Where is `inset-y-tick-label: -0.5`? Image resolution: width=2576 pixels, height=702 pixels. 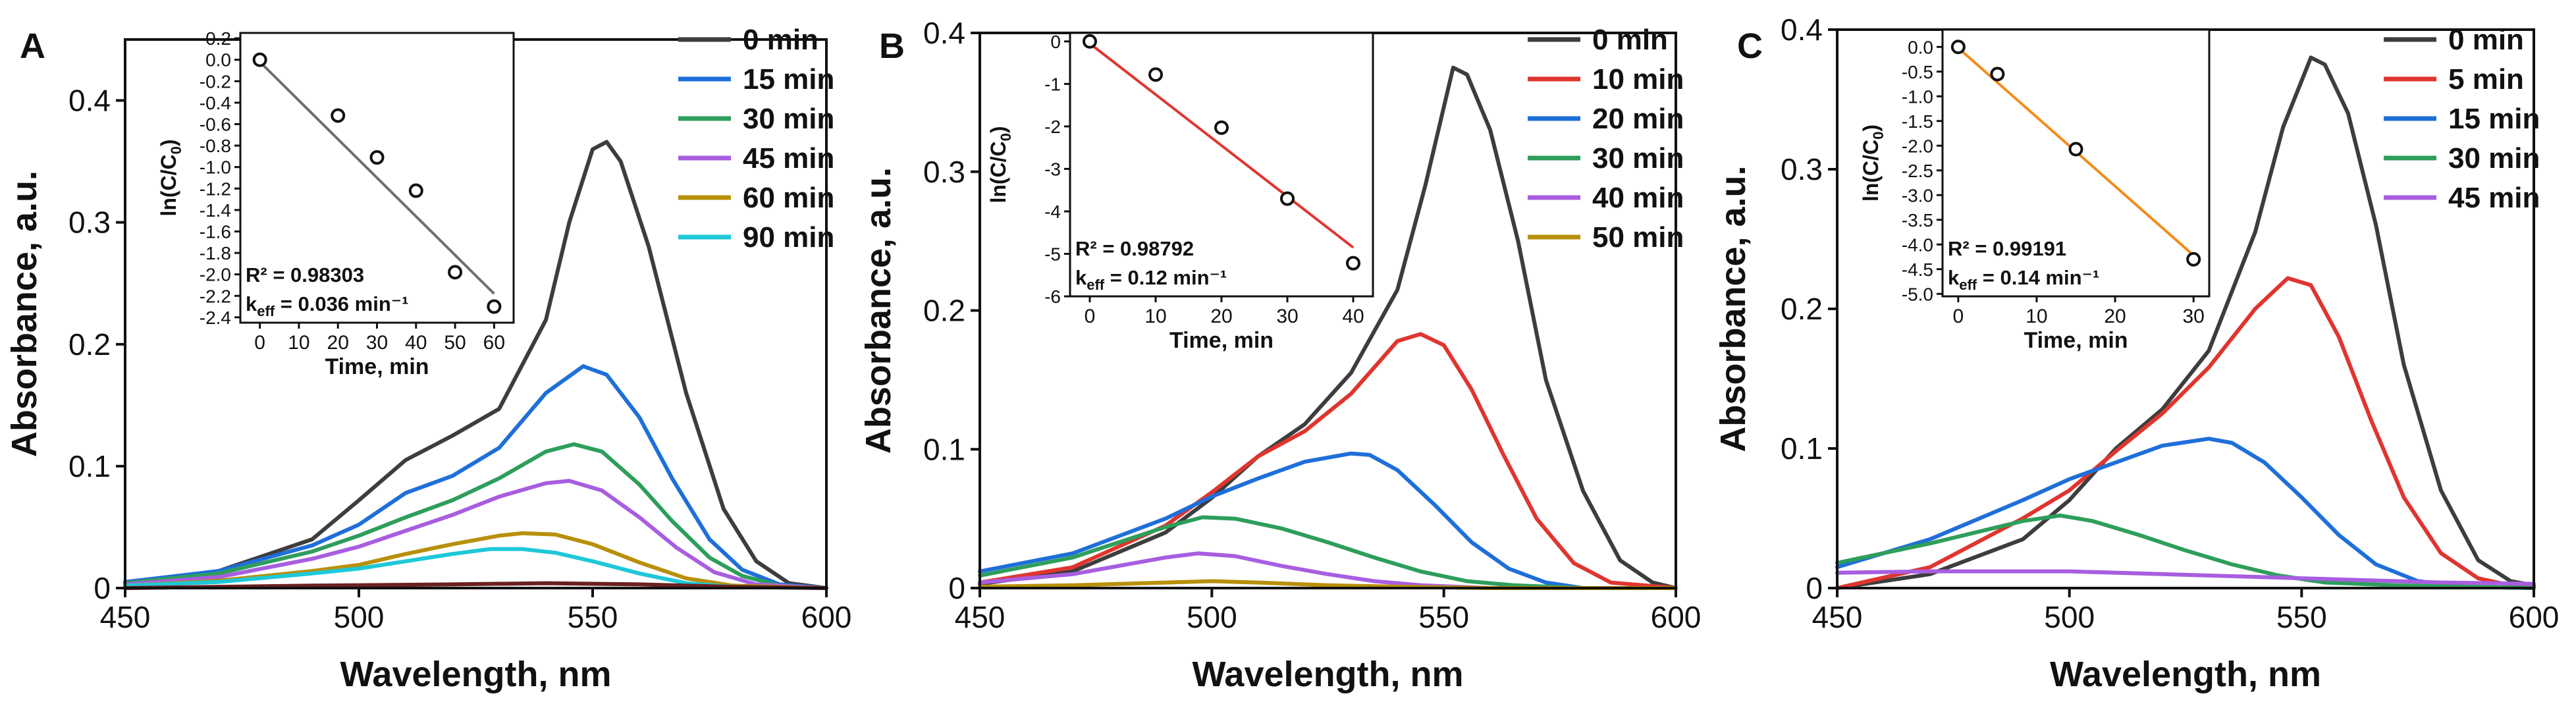 inset-y-tick-label: -0.5 is located at coordinates (1918, 72).